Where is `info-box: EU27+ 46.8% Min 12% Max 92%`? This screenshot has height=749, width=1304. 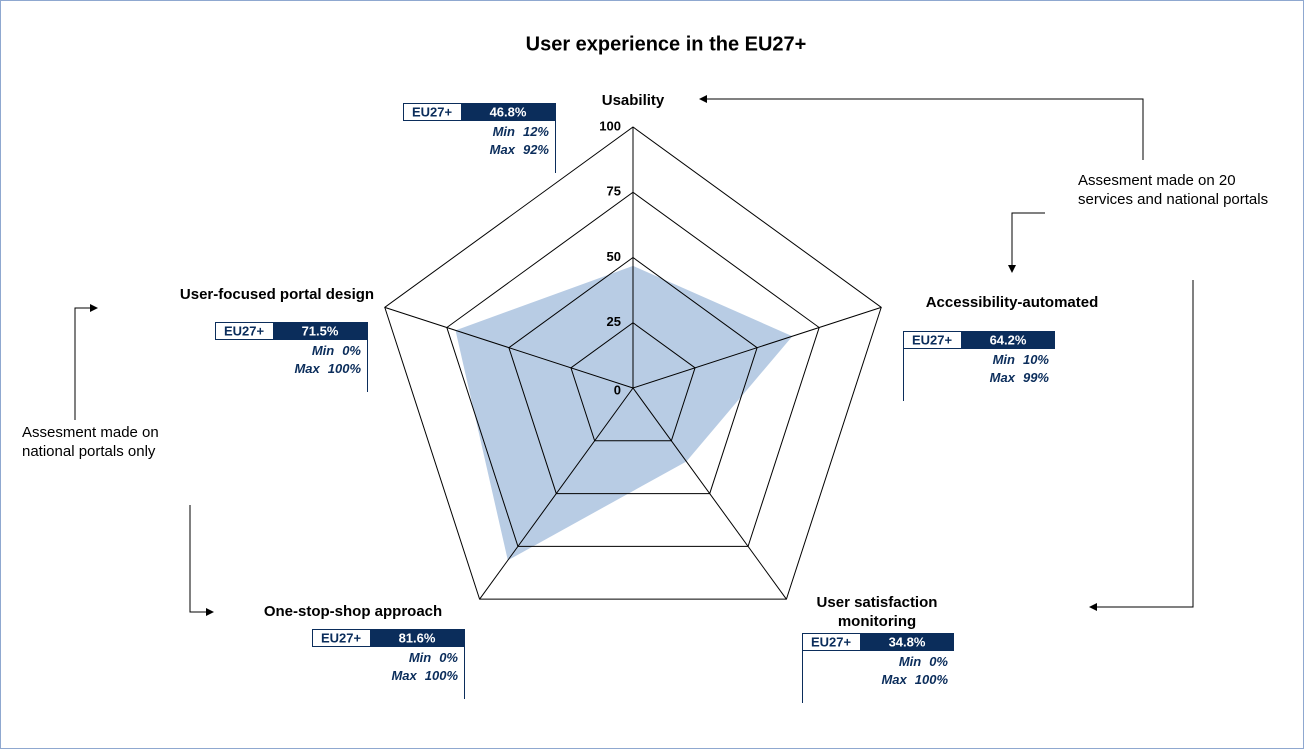
info-box: EU27+ 46.8% Min 12% Max 92% is located at coordinates (479, 138).